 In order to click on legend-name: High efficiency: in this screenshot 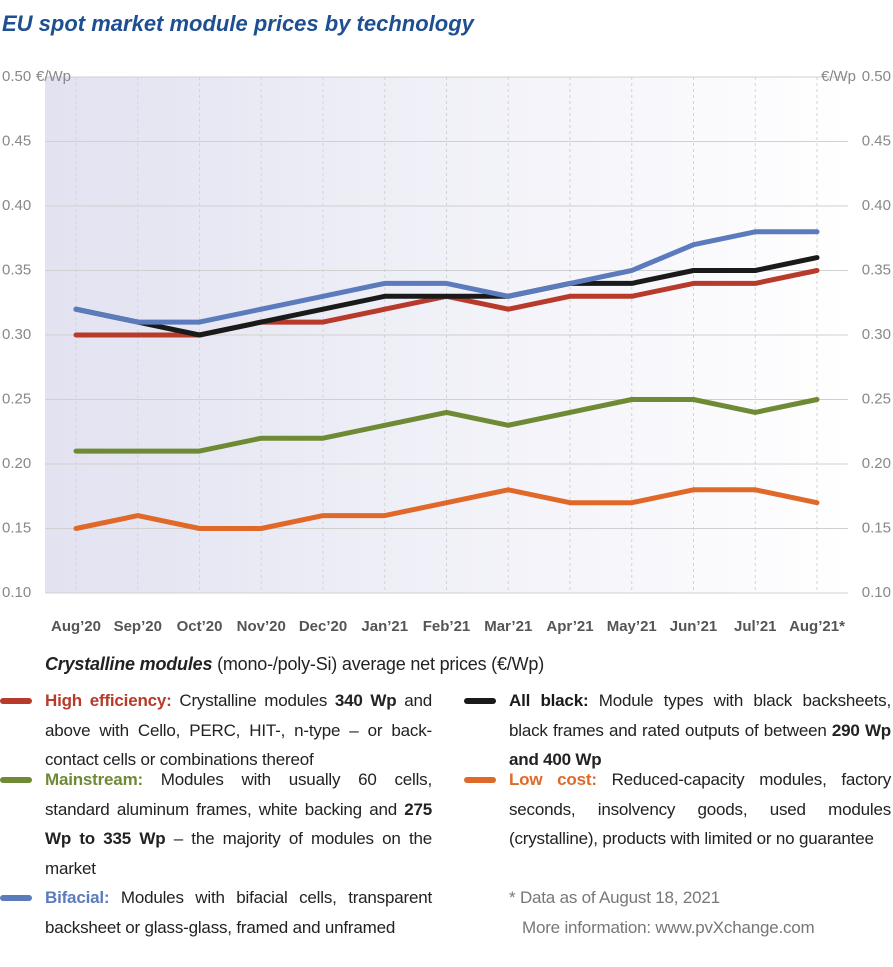, I will do `click(108, 700)`.